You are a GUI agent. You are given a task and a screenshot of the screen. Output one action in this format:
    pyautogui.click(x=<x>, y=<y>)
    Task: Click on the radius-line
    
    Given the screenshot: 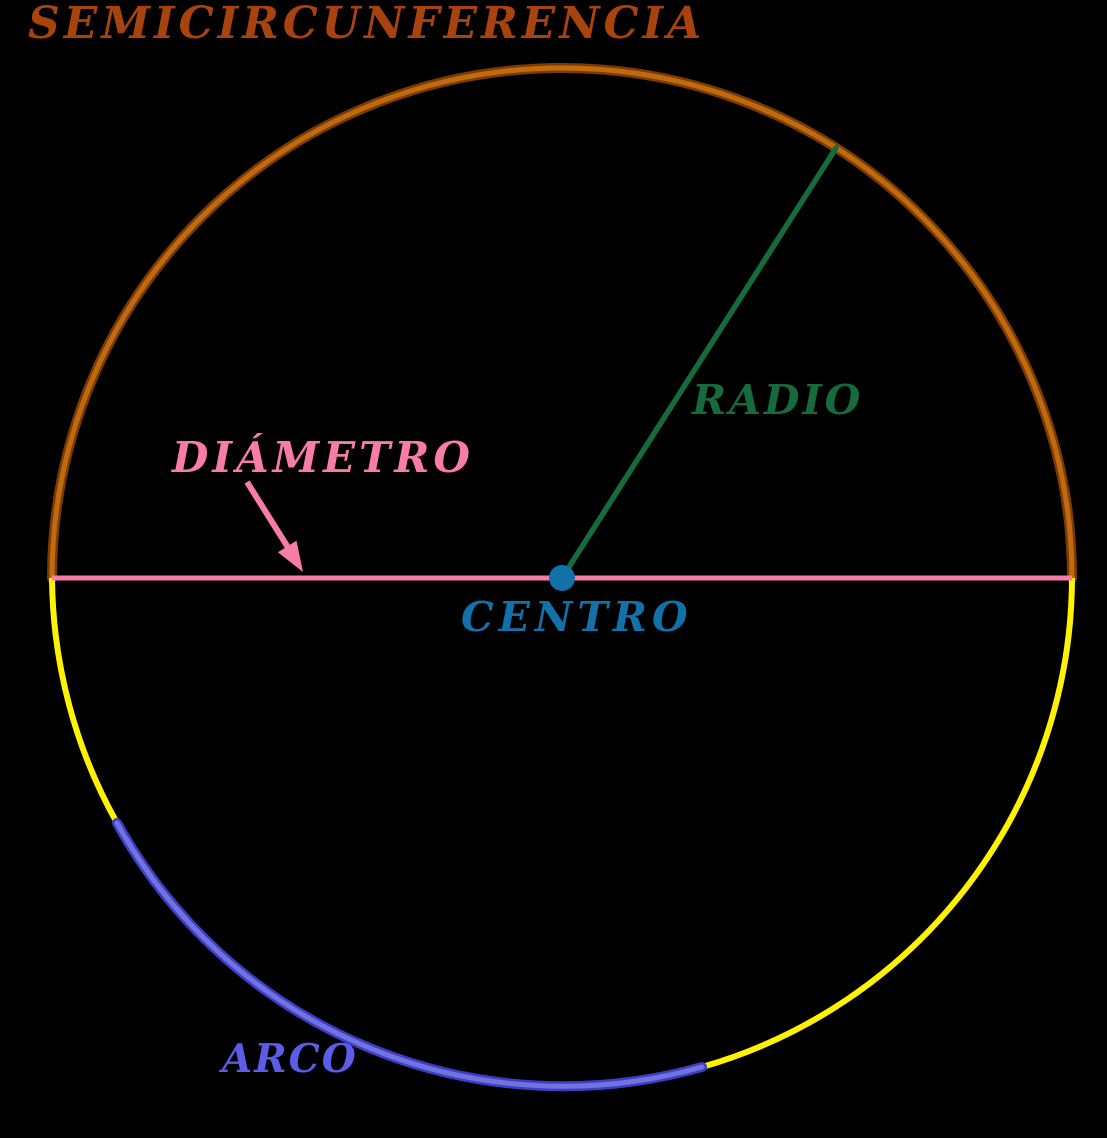 What is the action you would take?
    pyautogui.click(x=699, y=363)
    